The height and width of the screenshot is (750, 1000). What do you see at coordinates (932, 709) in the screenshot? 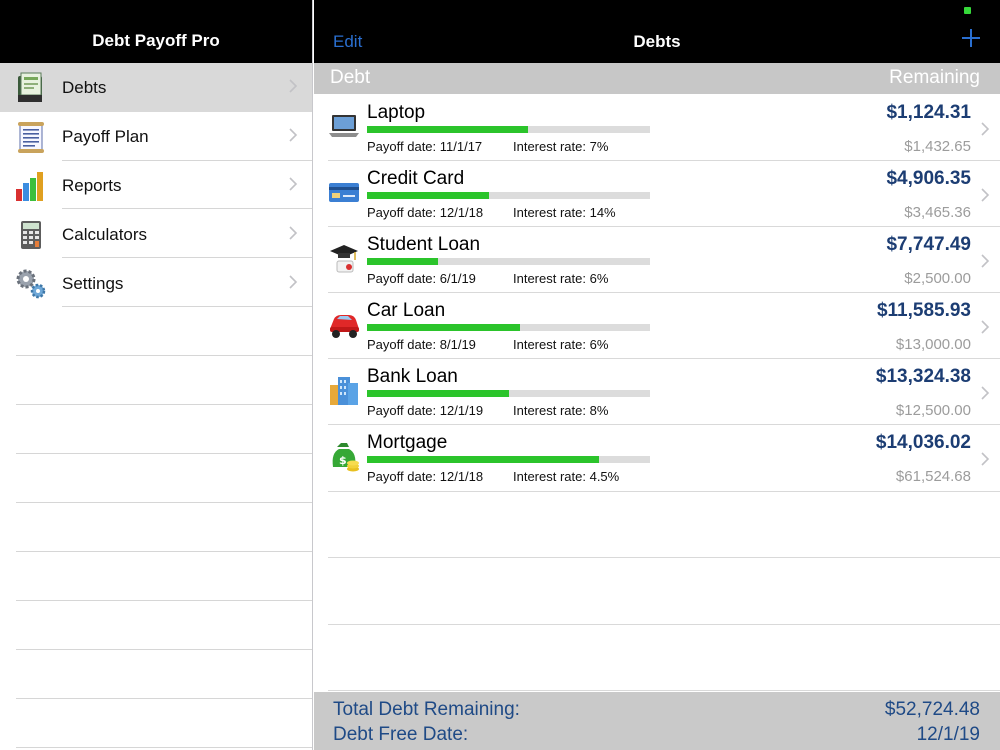
I see `total-debt-value: $52,724.48` at bounding box center [932, 709].